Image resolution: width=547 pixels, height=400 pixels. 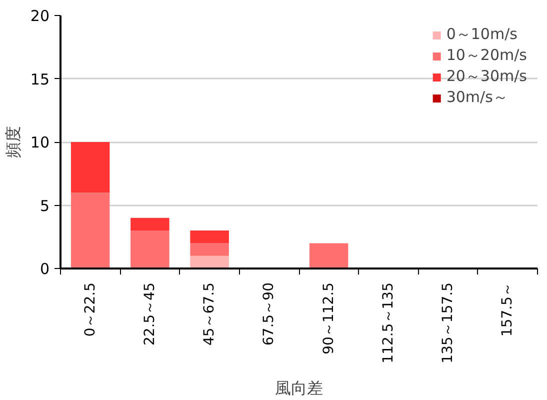 I want to click on y-tick-label: 15, so click(x=40, y=79).